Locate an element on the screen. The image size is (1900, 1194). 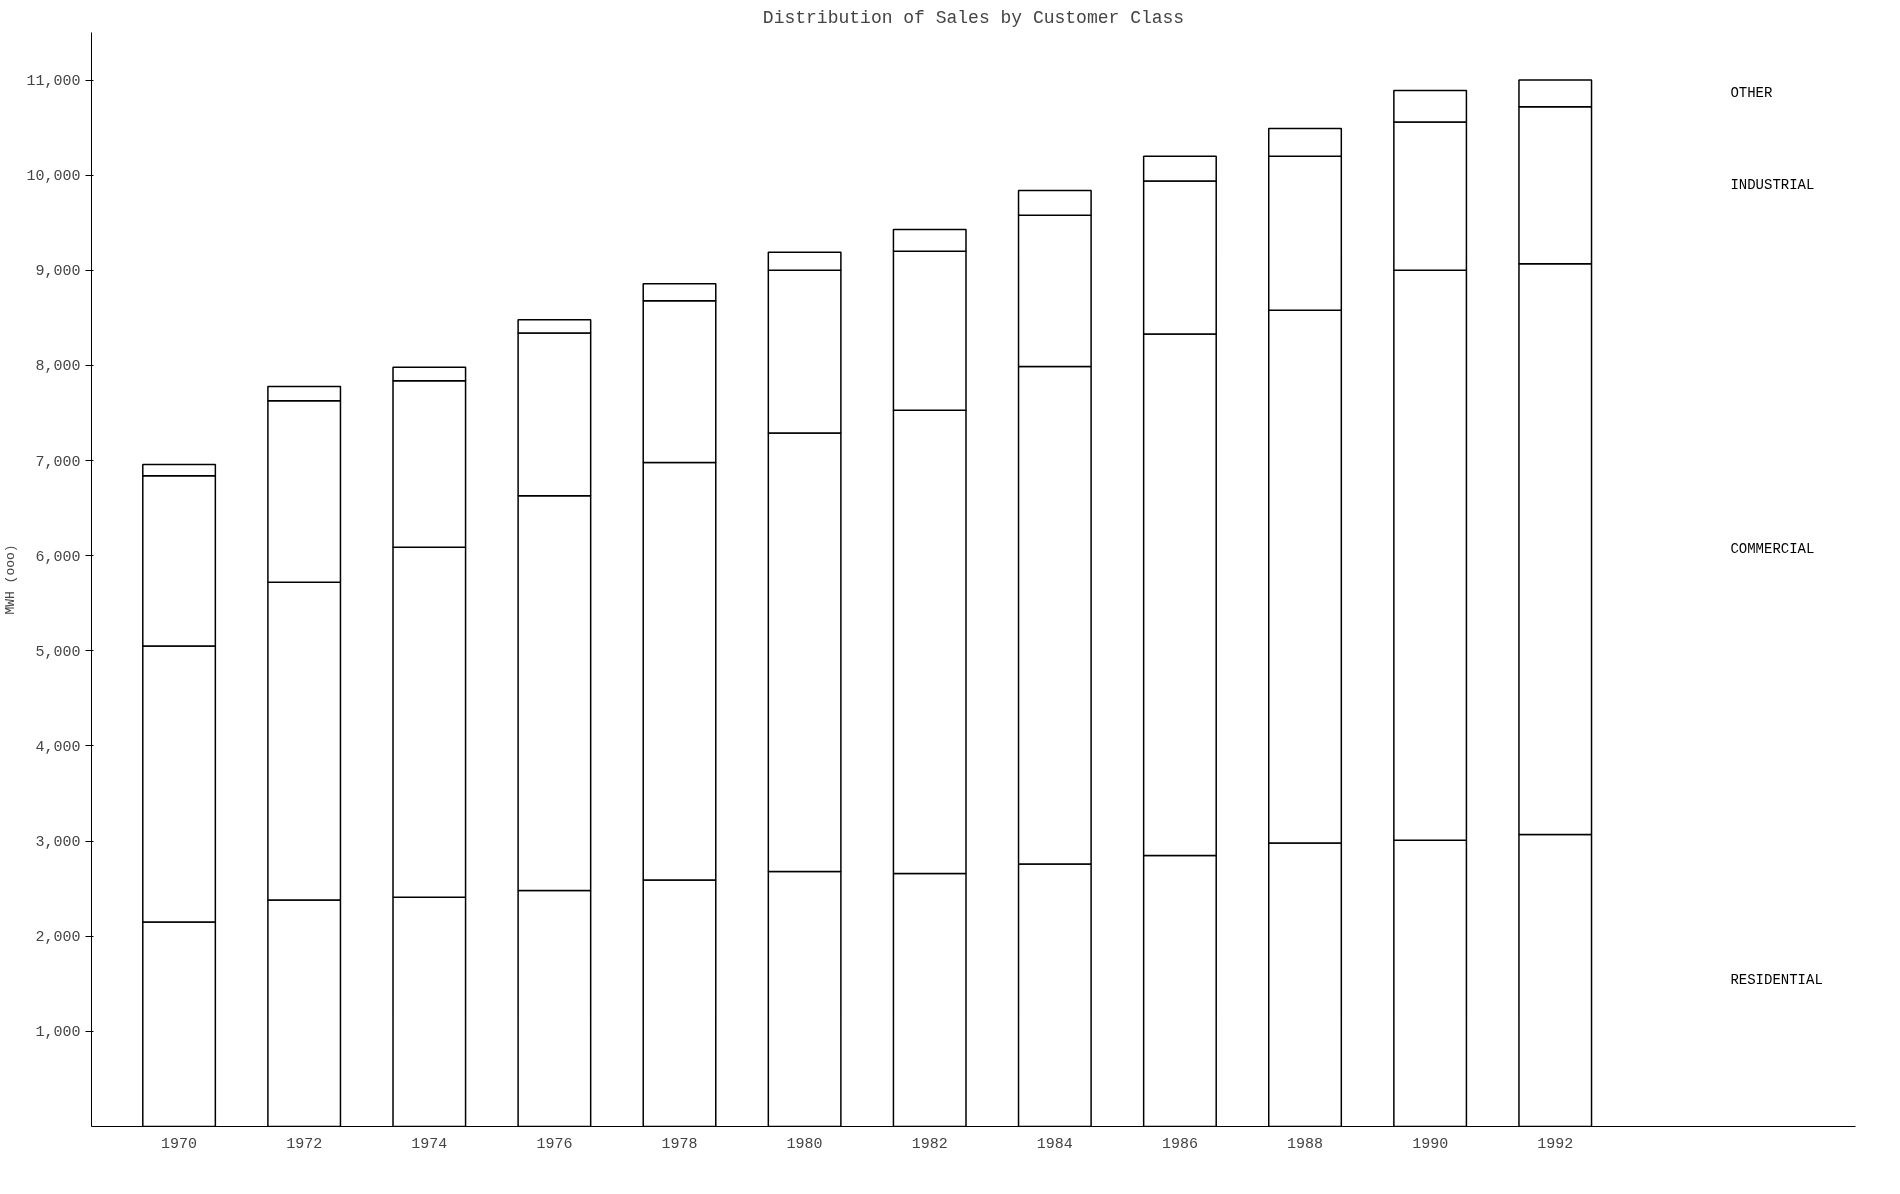
text: INDUSTRIAL is located at coordinates (1772, 185).